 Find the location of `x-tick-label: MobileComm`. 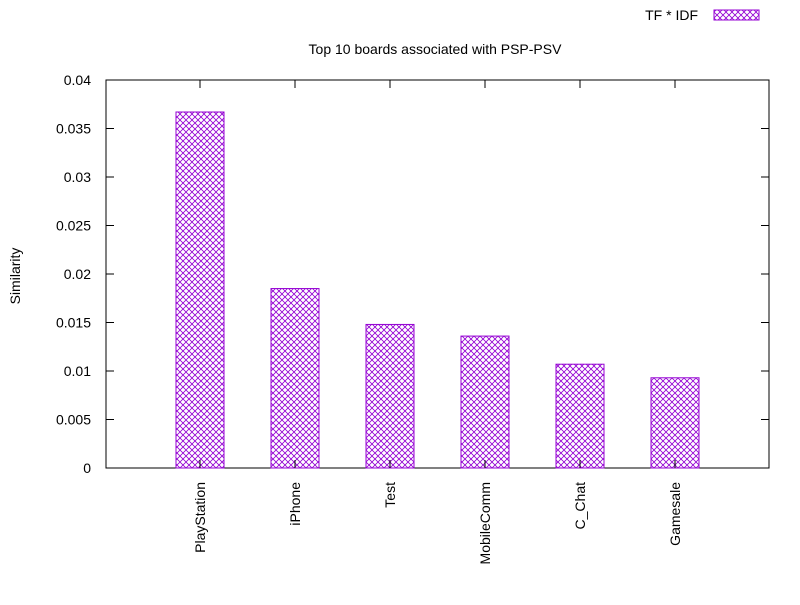

x-tick-label: MobileComm is located at coordinates (485, 523).